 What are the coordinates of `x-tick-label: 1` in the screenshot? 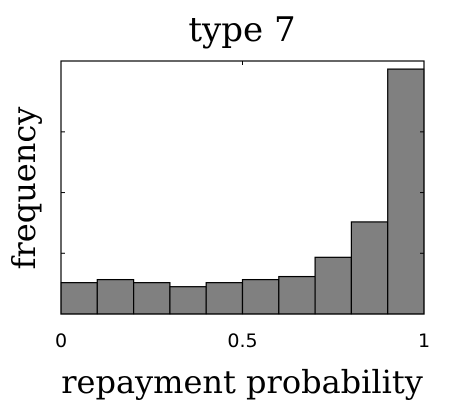 It's located at (424, 341).